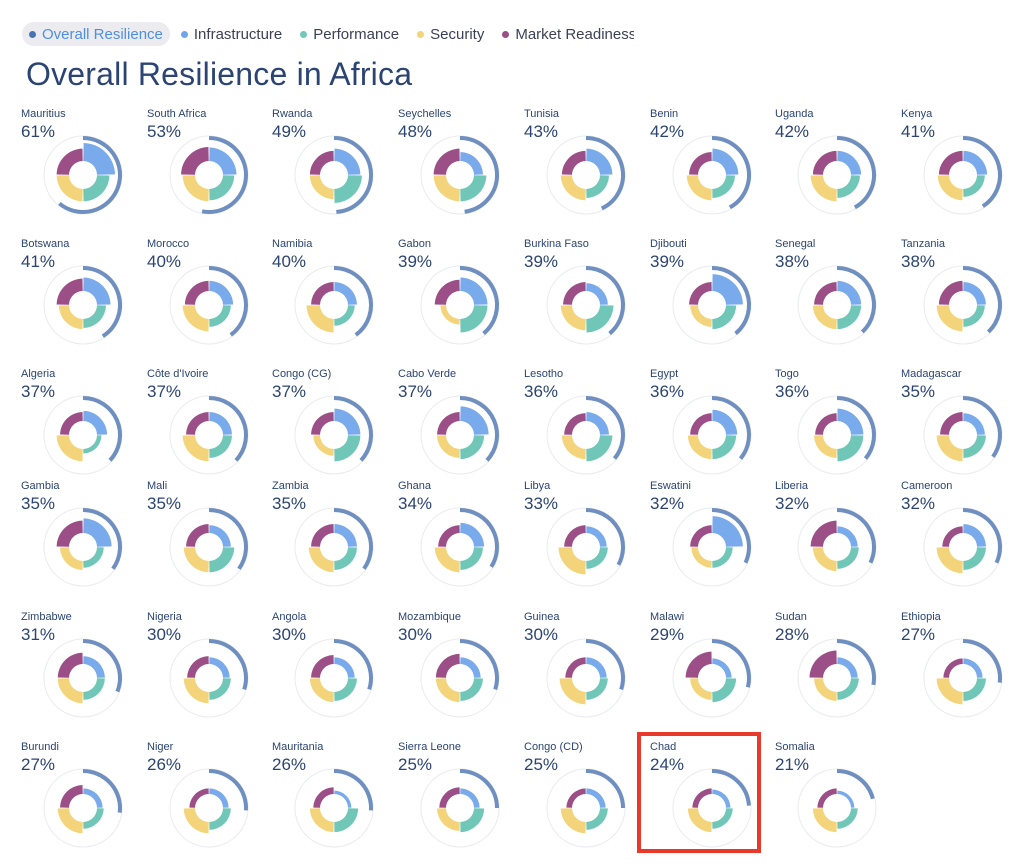  What do you see at coordinates (460, 297) in the screenshot?
I see `country-cell: Gabon 39%` at bounding box center [460, 297].